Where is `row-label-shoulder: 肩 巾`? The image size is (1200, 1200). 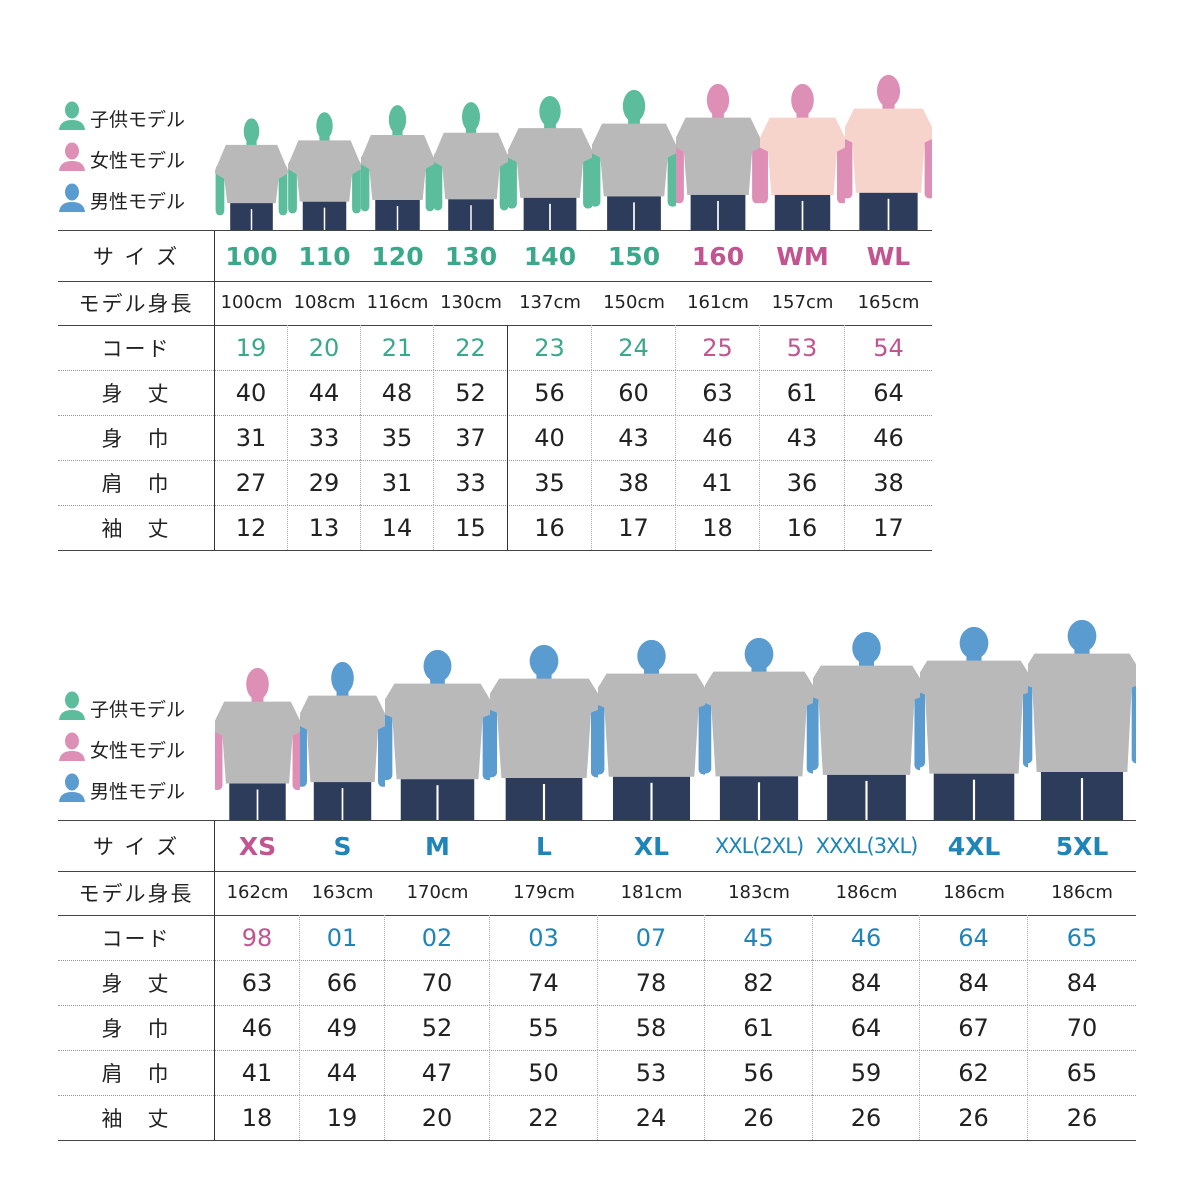 row-label-shoulder: 肩 巾 is located at coordinates (136, 482).